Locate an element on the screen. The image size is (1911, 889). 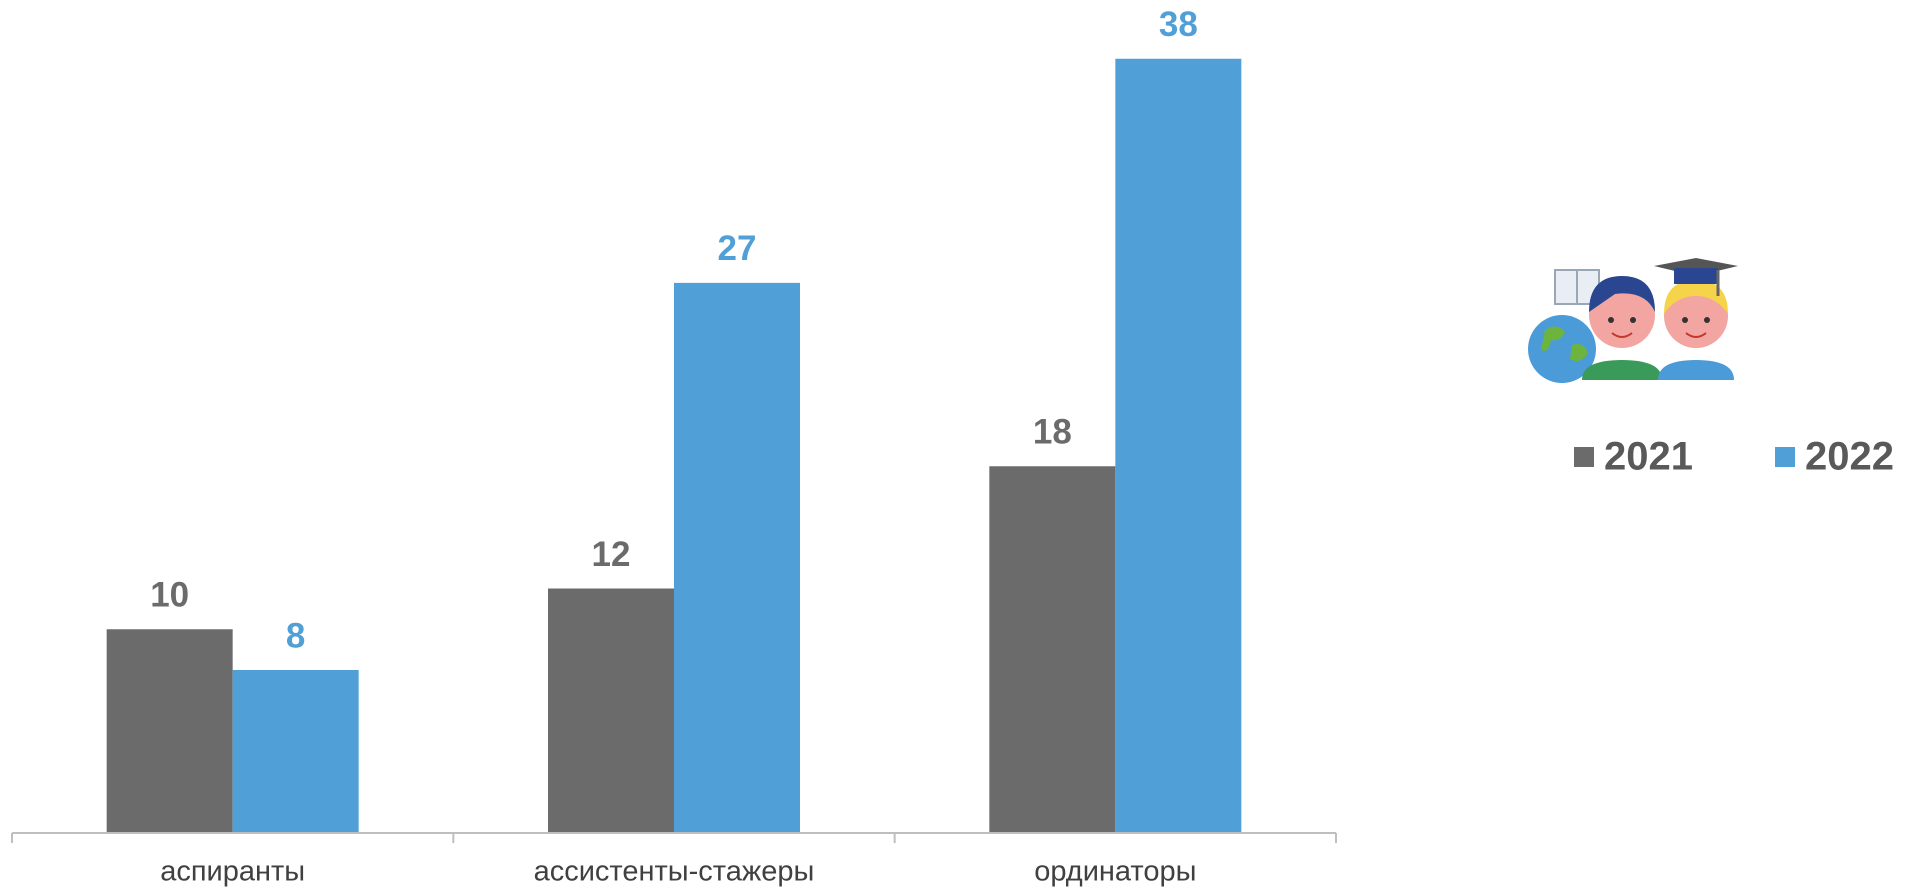
x-tick-label: ассистенты-стажеры is located at coordinates (674, 872).